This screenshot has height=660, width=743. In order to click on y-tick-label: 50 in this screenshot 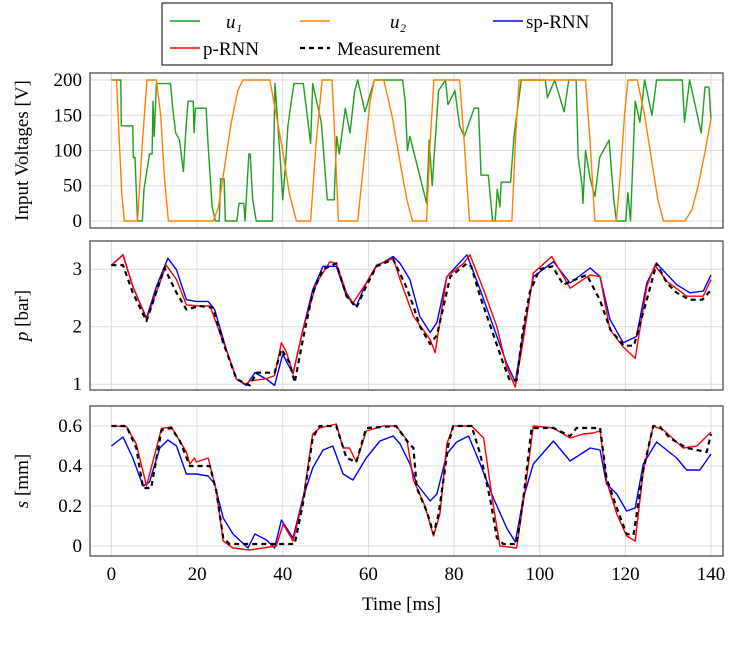, I will do `click(72, 186)`.